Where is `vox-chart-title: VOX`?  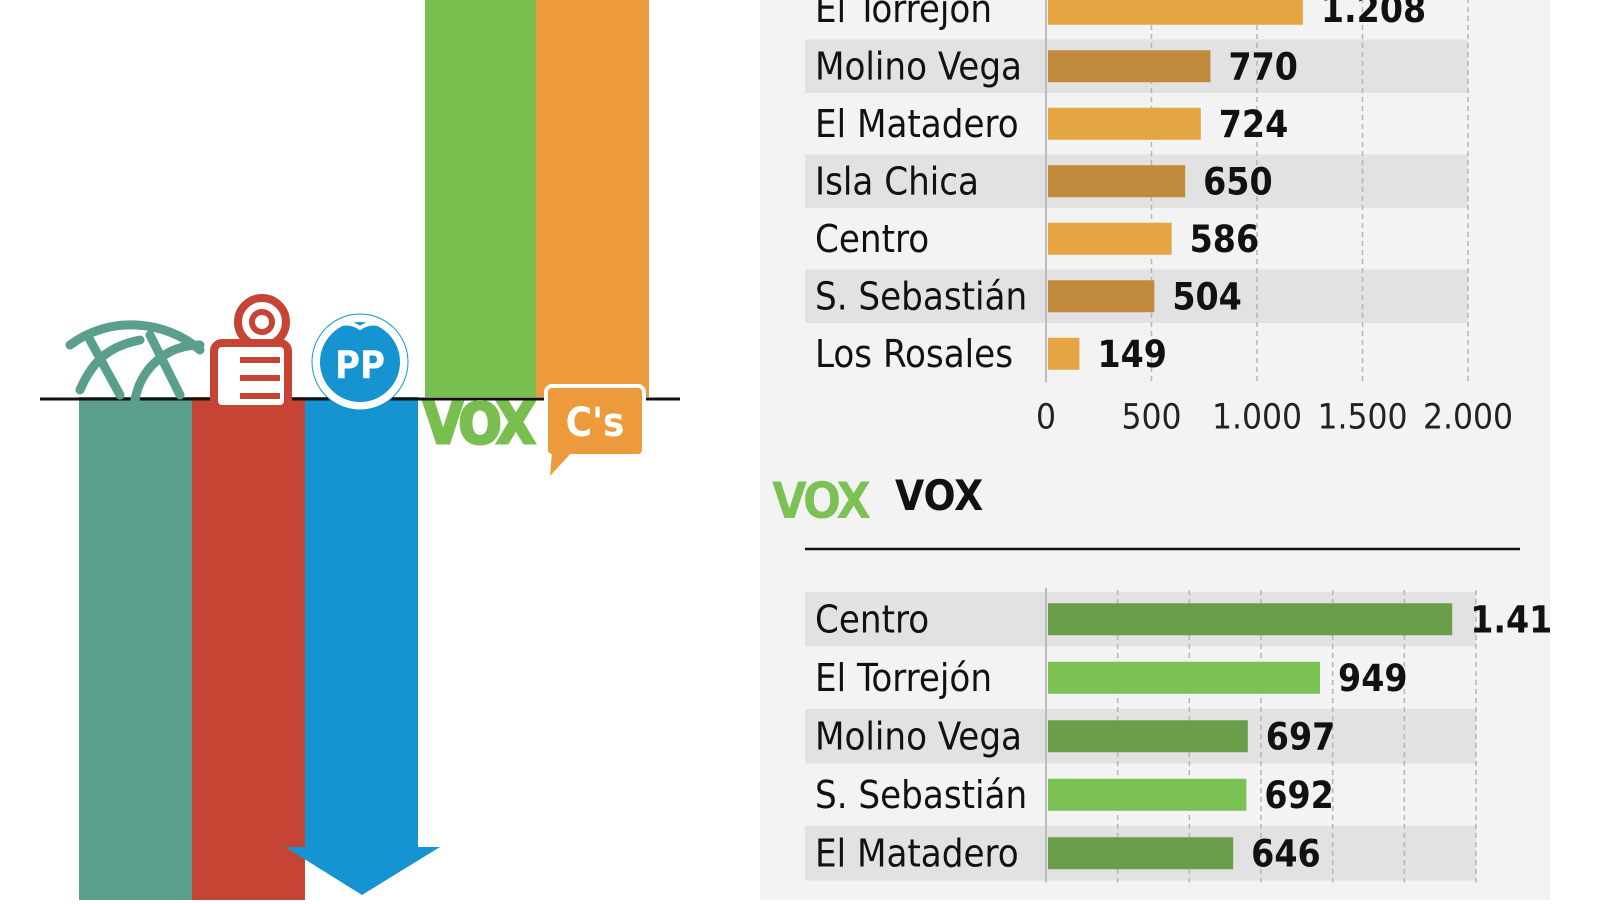 vox-chart-title: VOX is located at coordinates (939, 495).